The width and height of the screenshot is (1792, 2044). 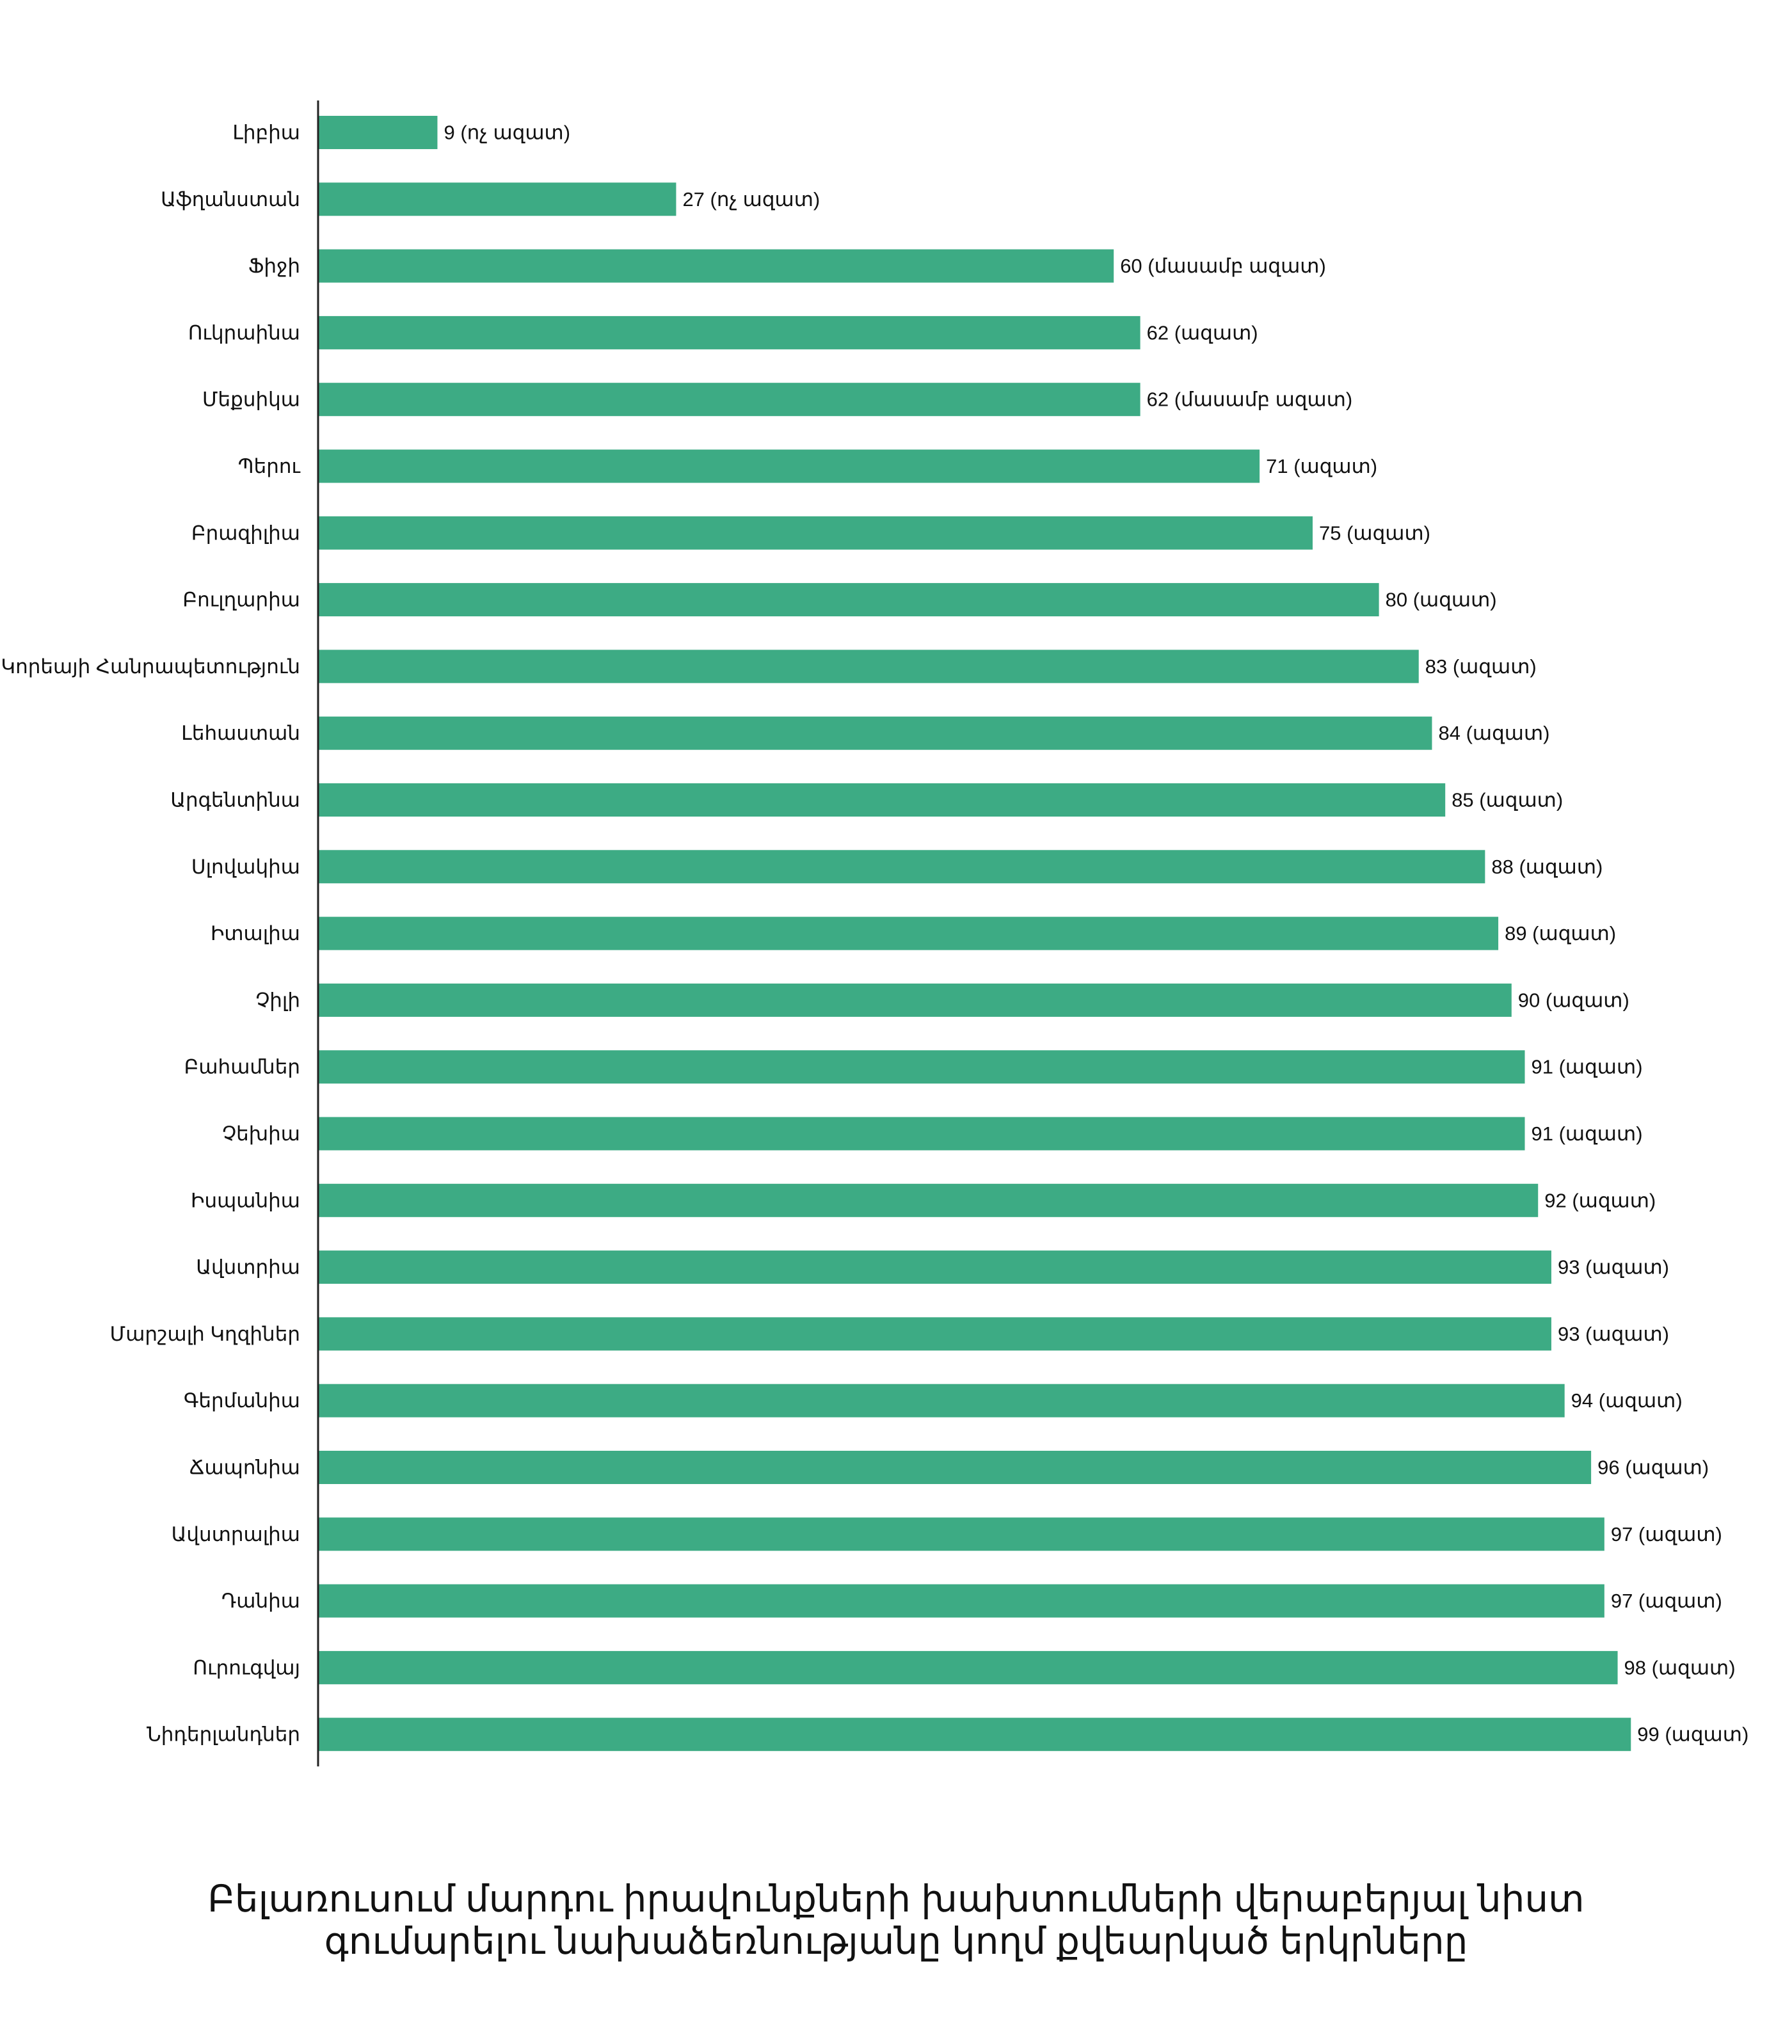 I want to click on category-label: Նիդերլանդներ, so click(x=223, y=1735).